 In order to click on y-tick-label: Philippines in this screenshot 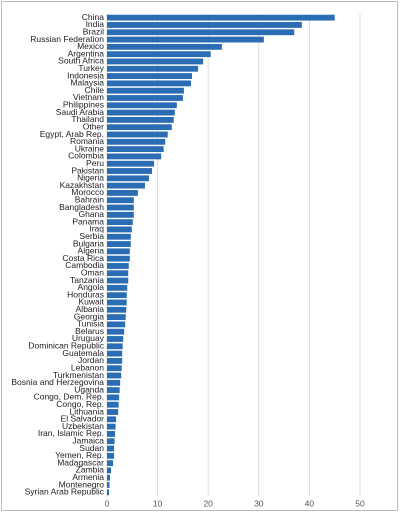, I will do `click(83, 105)`.